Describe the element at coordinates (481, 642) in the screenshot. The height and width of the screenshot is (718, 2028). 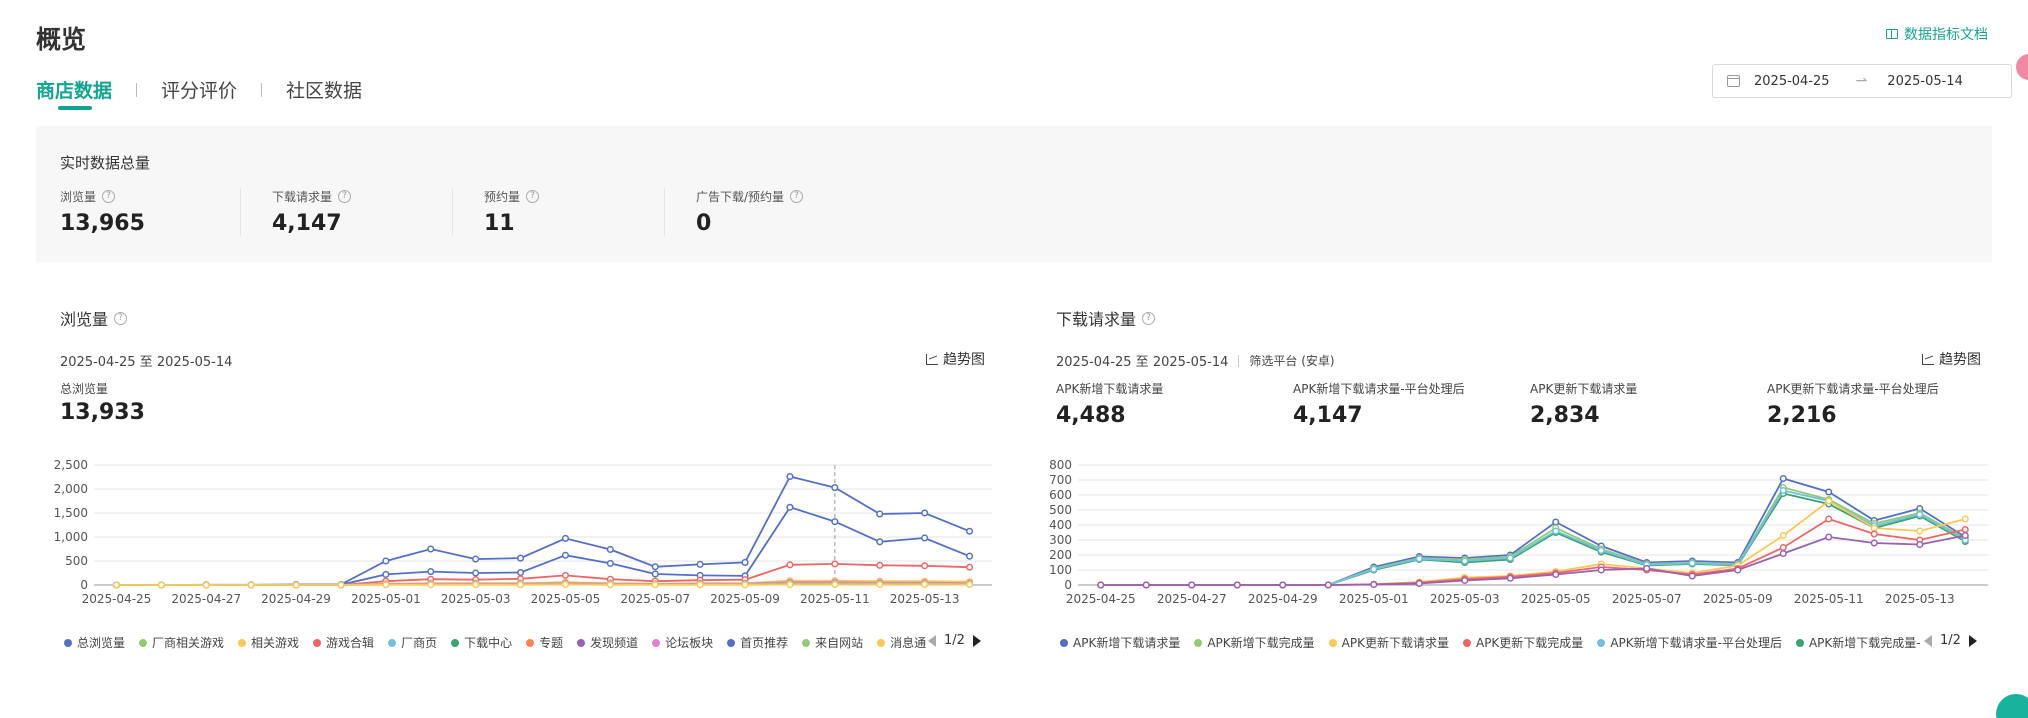
I see `legend-item: 下载中心` at that location.